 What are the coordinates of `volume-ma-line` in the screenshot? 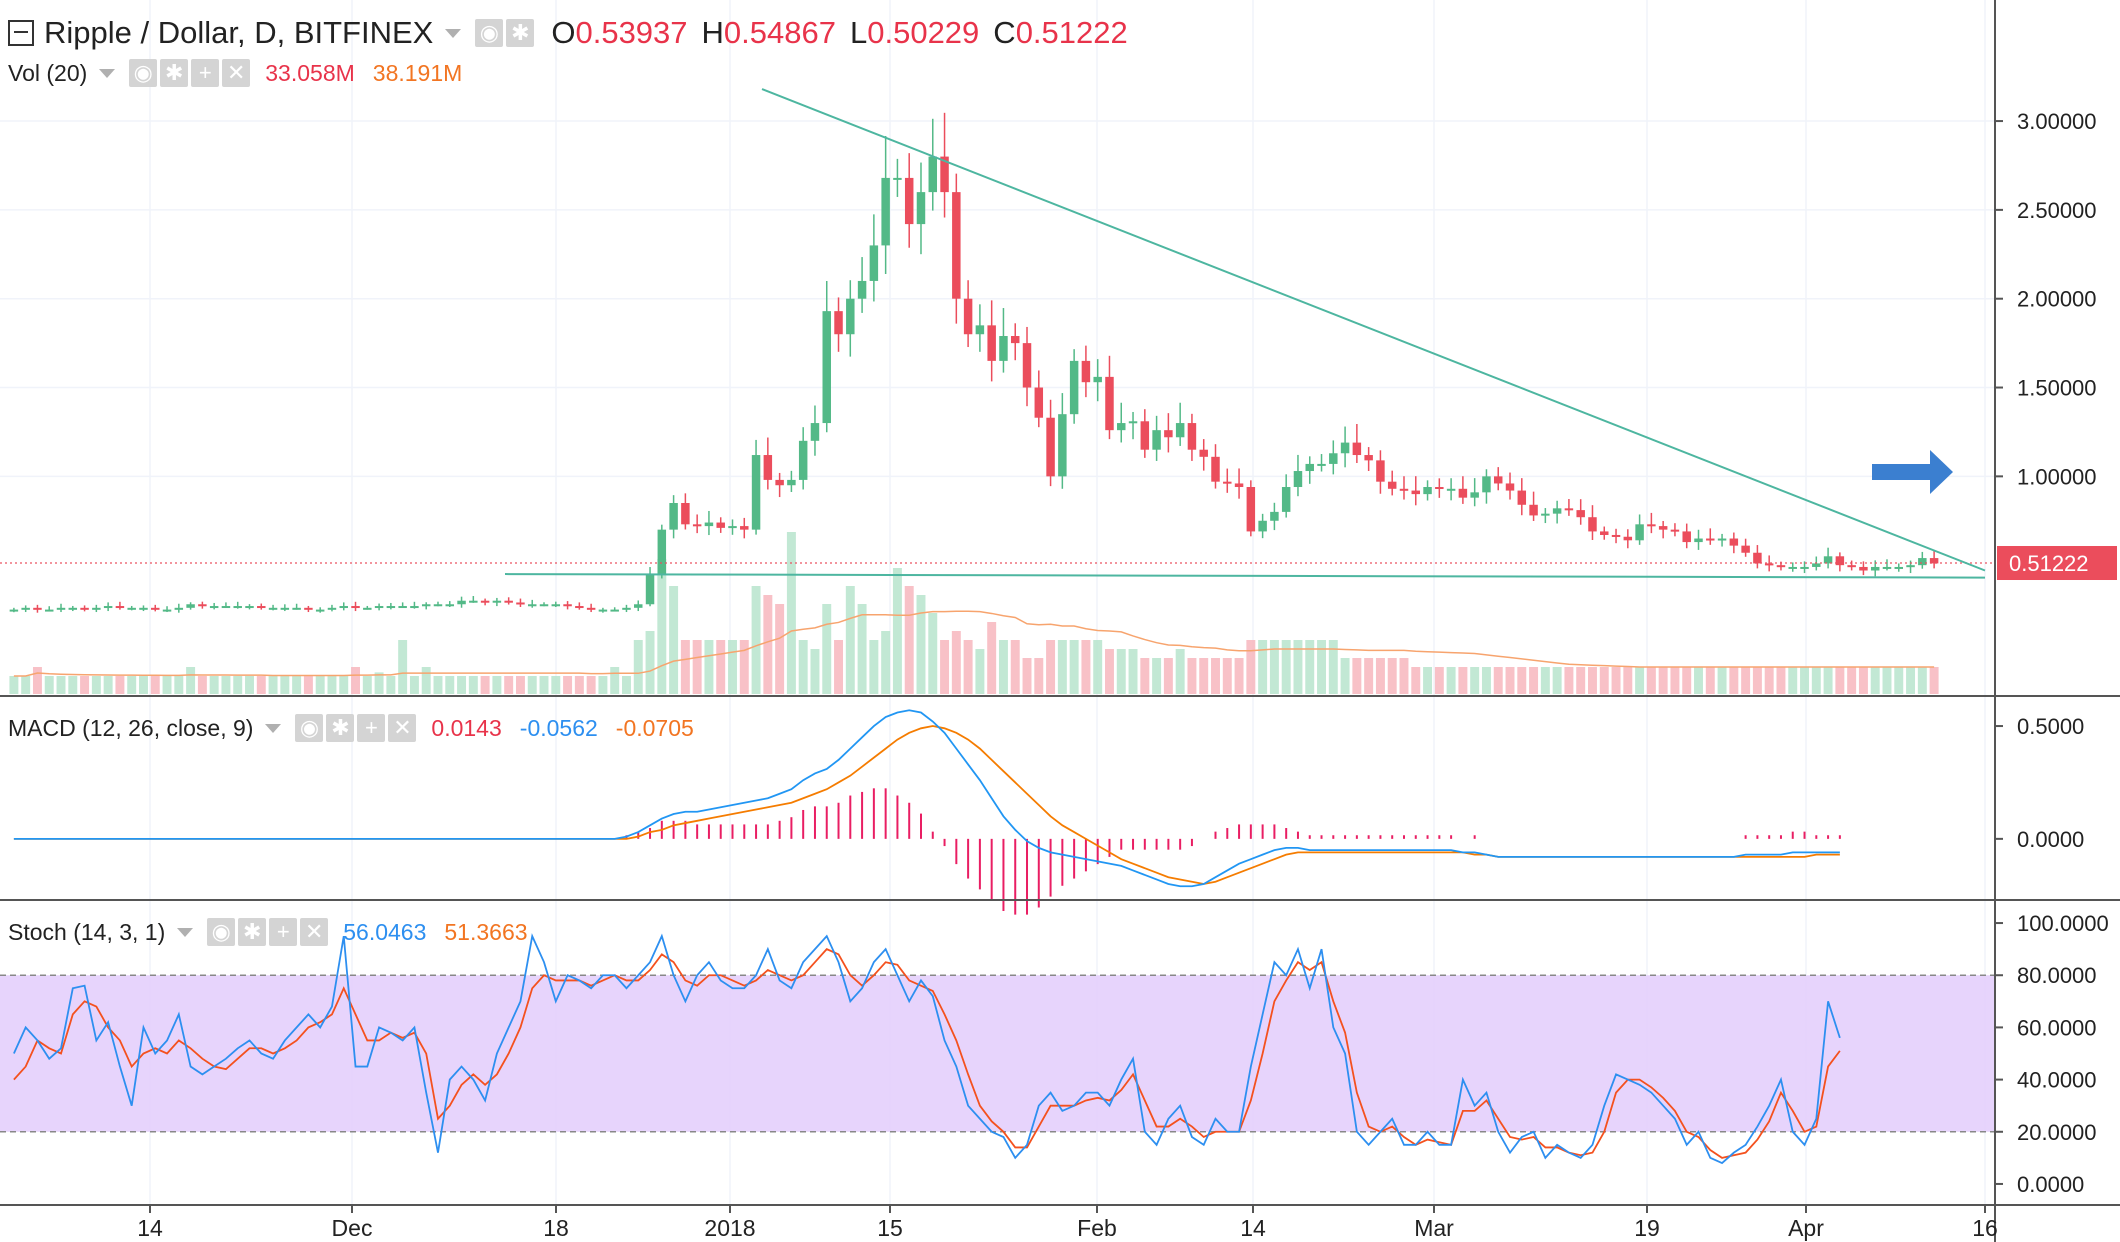 It's located at (974, 643).